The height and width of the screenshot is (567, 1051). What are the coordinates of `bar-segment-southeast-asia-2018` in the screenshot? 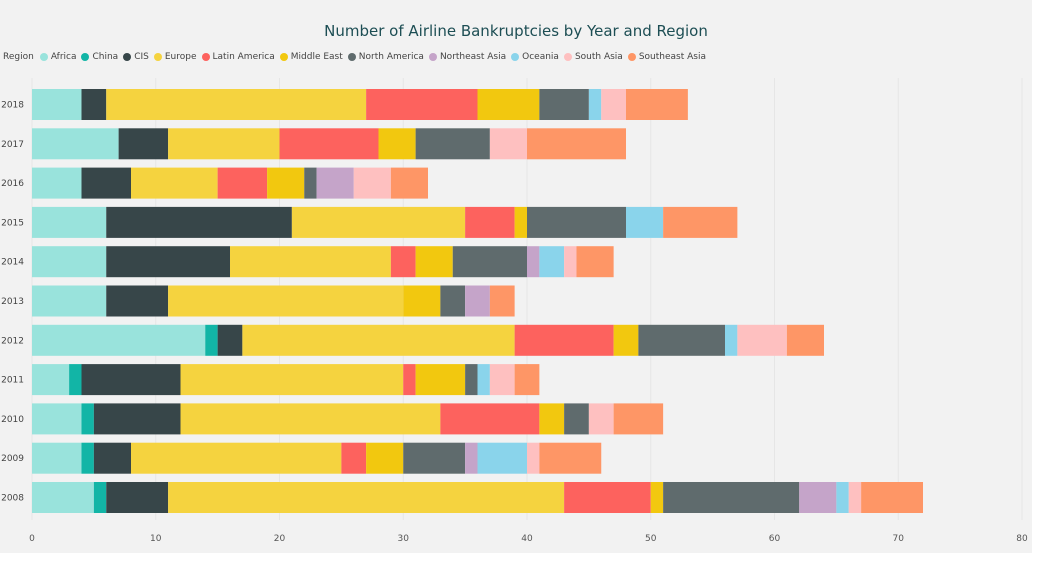 It's located at (657, 104).